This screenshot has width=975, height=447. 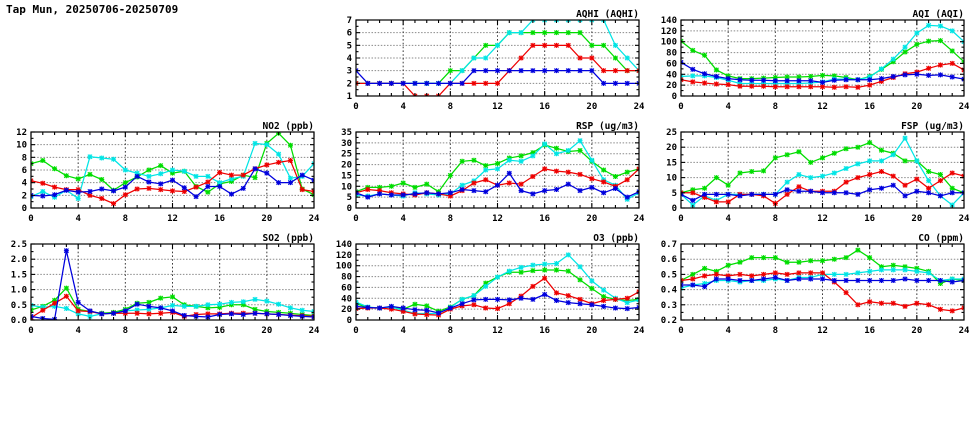 I want to click on y-tick-label: 140, so click(x=669, y=21).